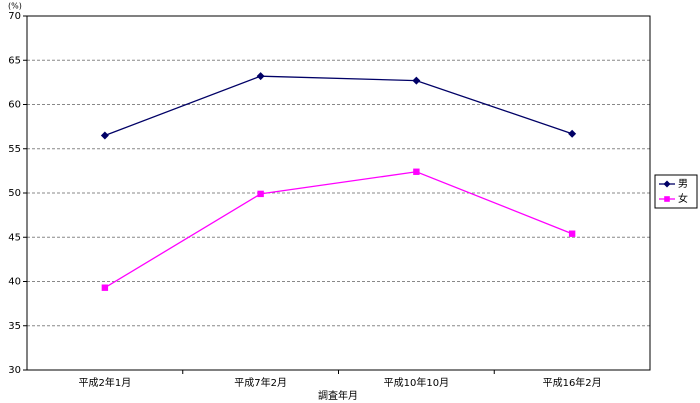 The image size is (700, 403). I want to click on legend-box, so click(676, 191).